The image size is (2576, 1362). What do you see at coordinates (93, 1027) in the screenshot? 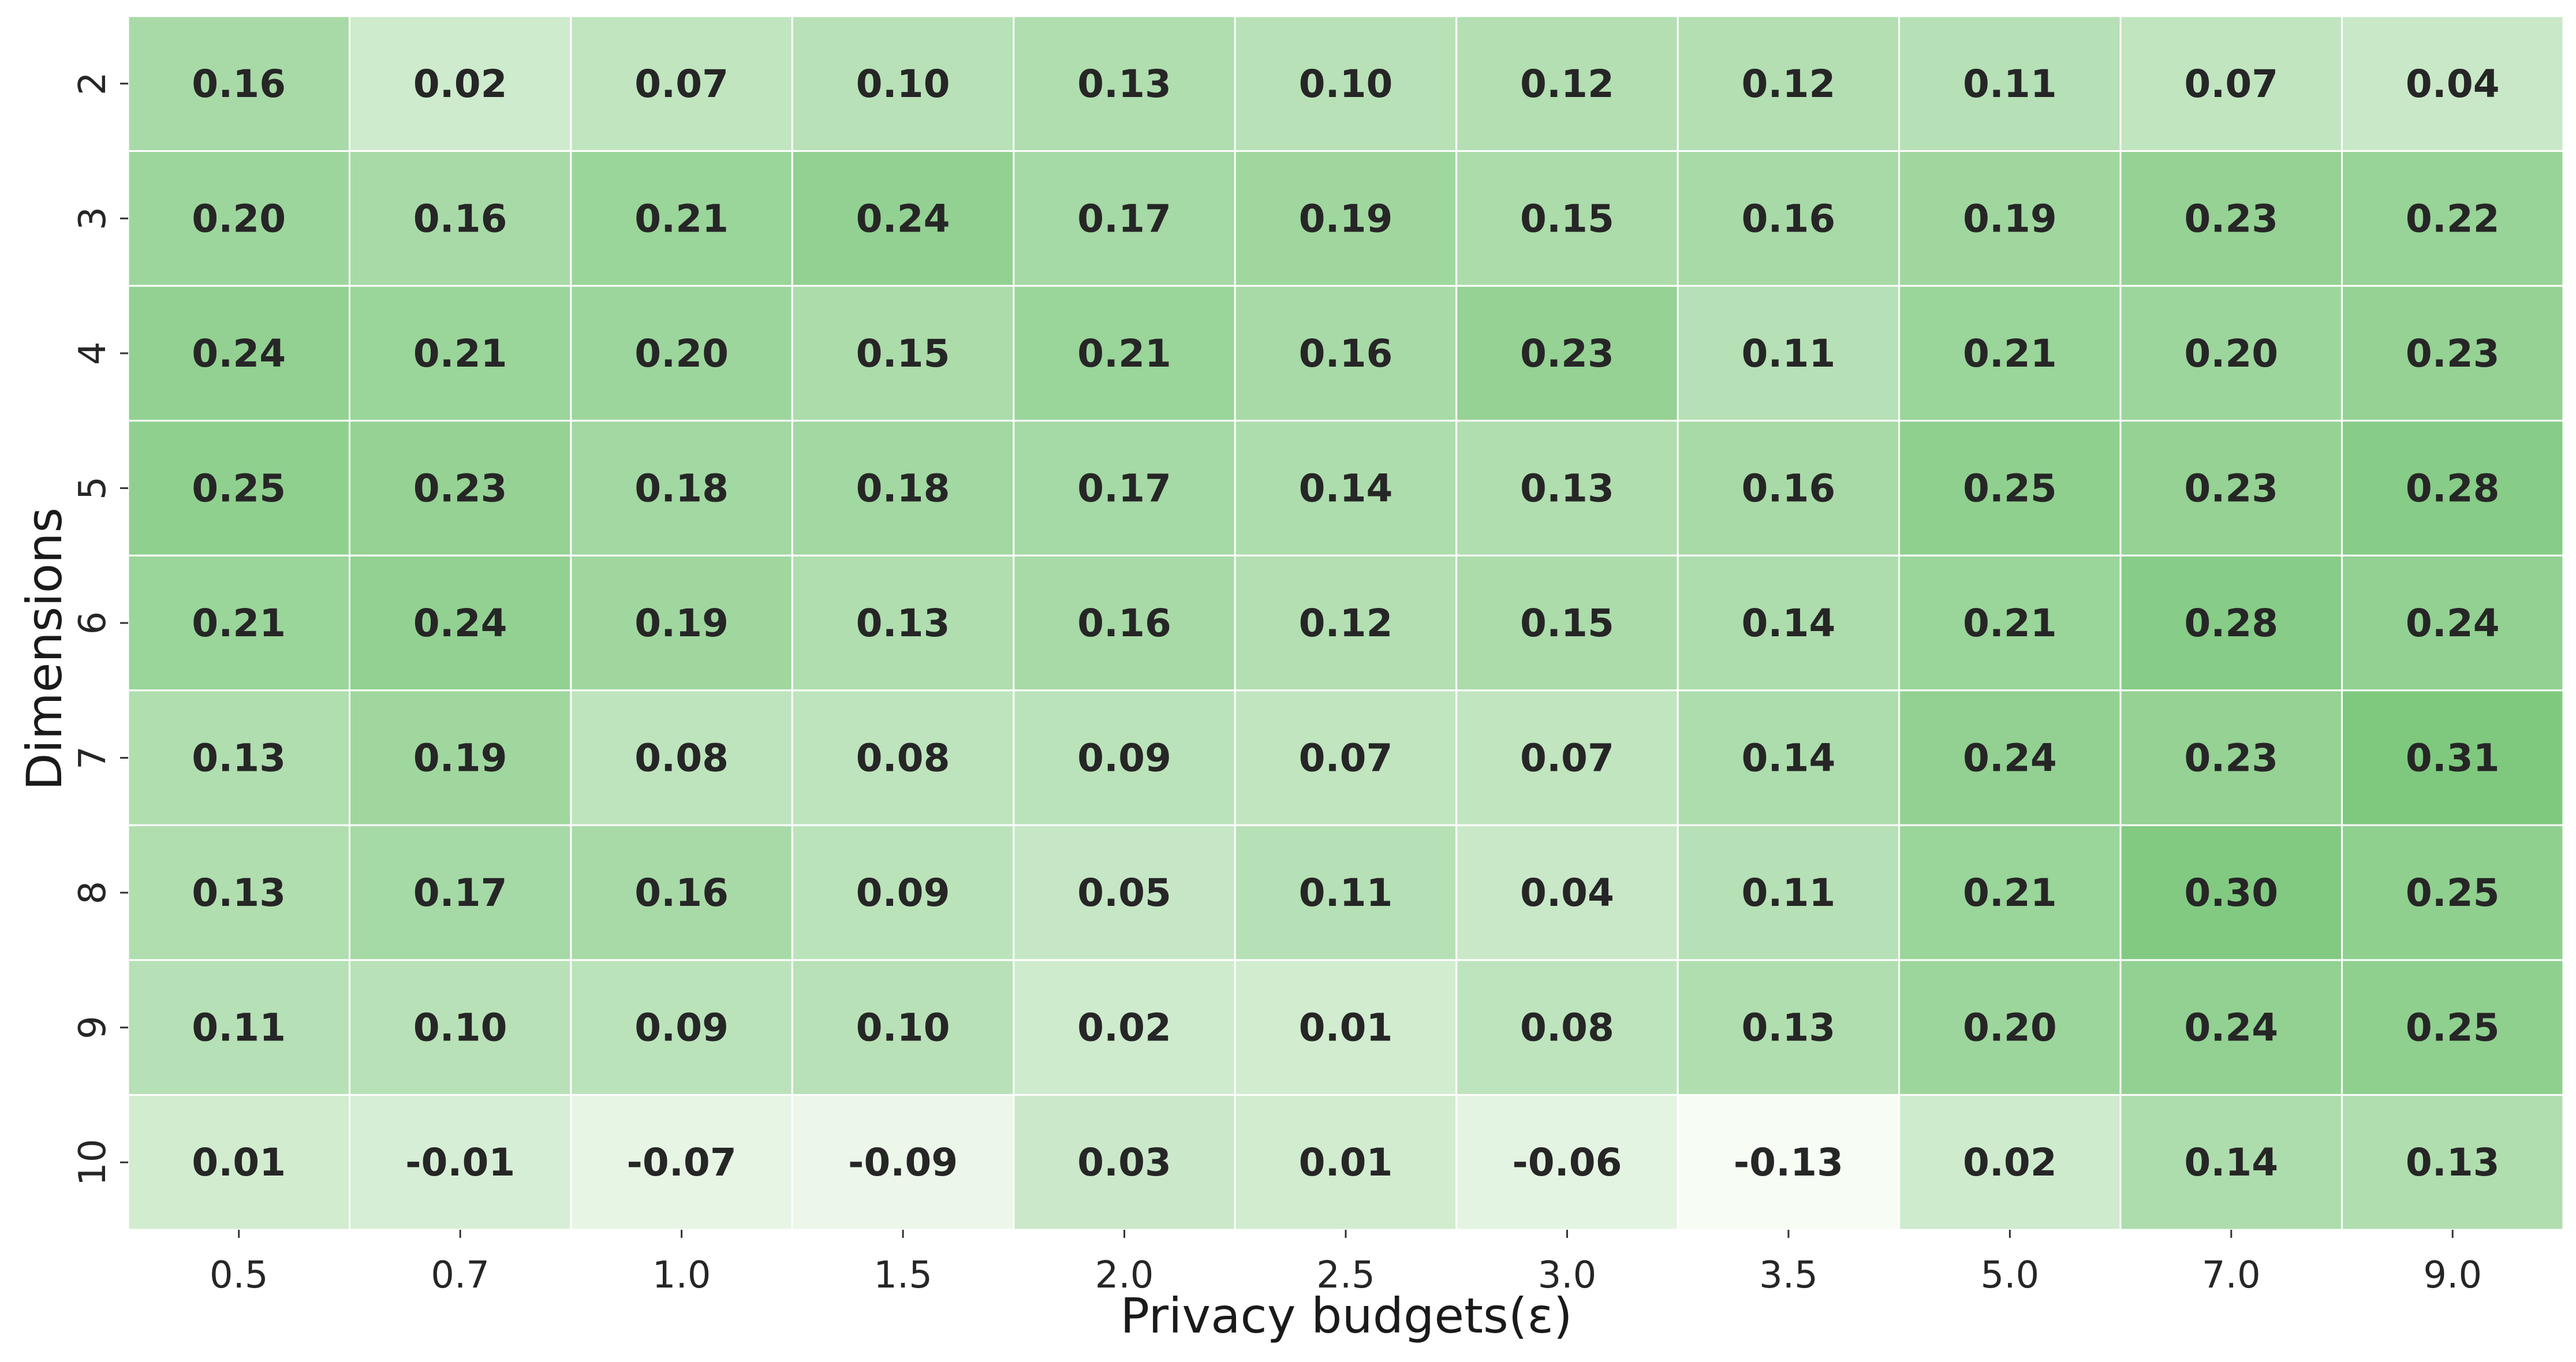
I see `y-tick-label: 9` at bounding box center [93, 1027].